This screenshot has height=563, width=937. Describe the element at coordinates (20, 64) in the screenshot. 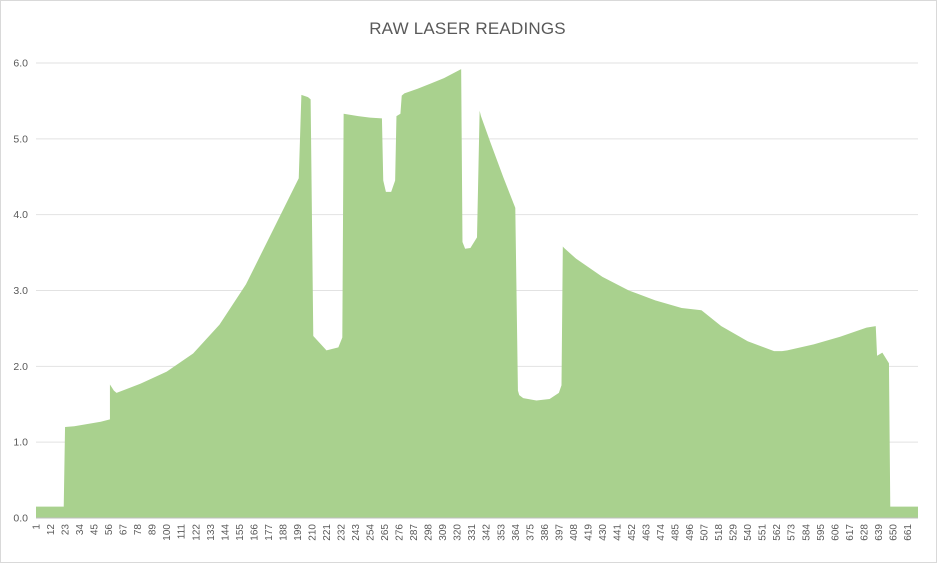

I see `y-tick-label: 6.0` at that location.